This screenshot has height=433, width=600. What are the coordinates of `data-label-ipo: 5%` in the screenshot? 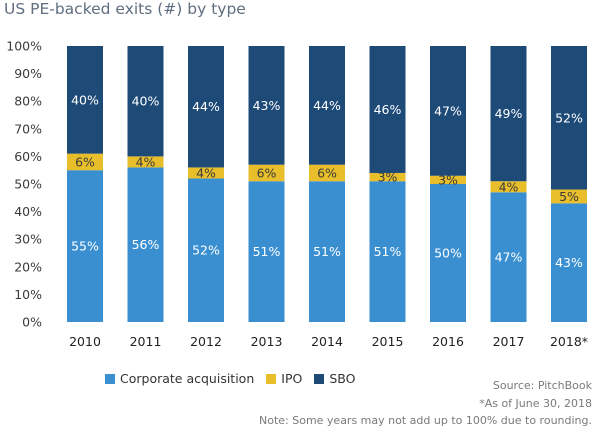 It's located at (569, 196).